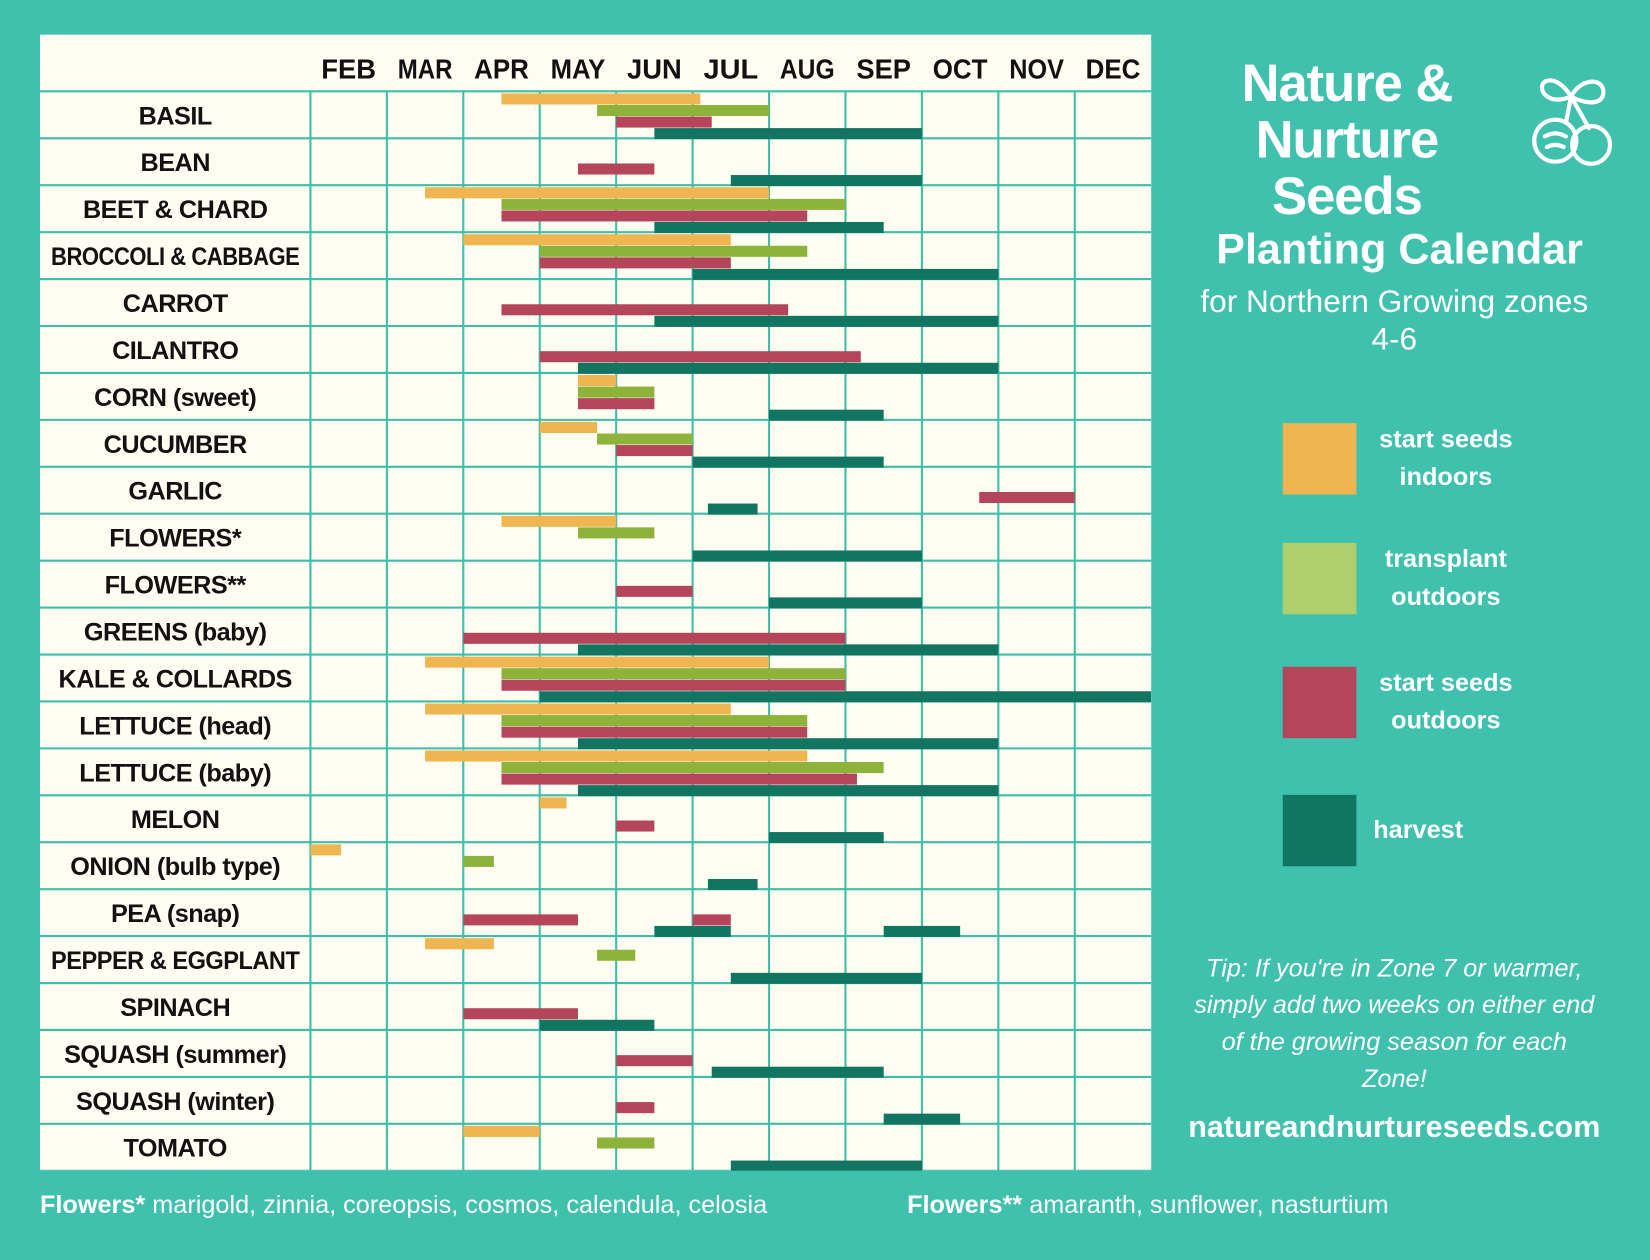  What do you see at coordinates (175, 492) in the screenshot?
I see `crop-label: GARLIC` at bounding box center [175, 492].